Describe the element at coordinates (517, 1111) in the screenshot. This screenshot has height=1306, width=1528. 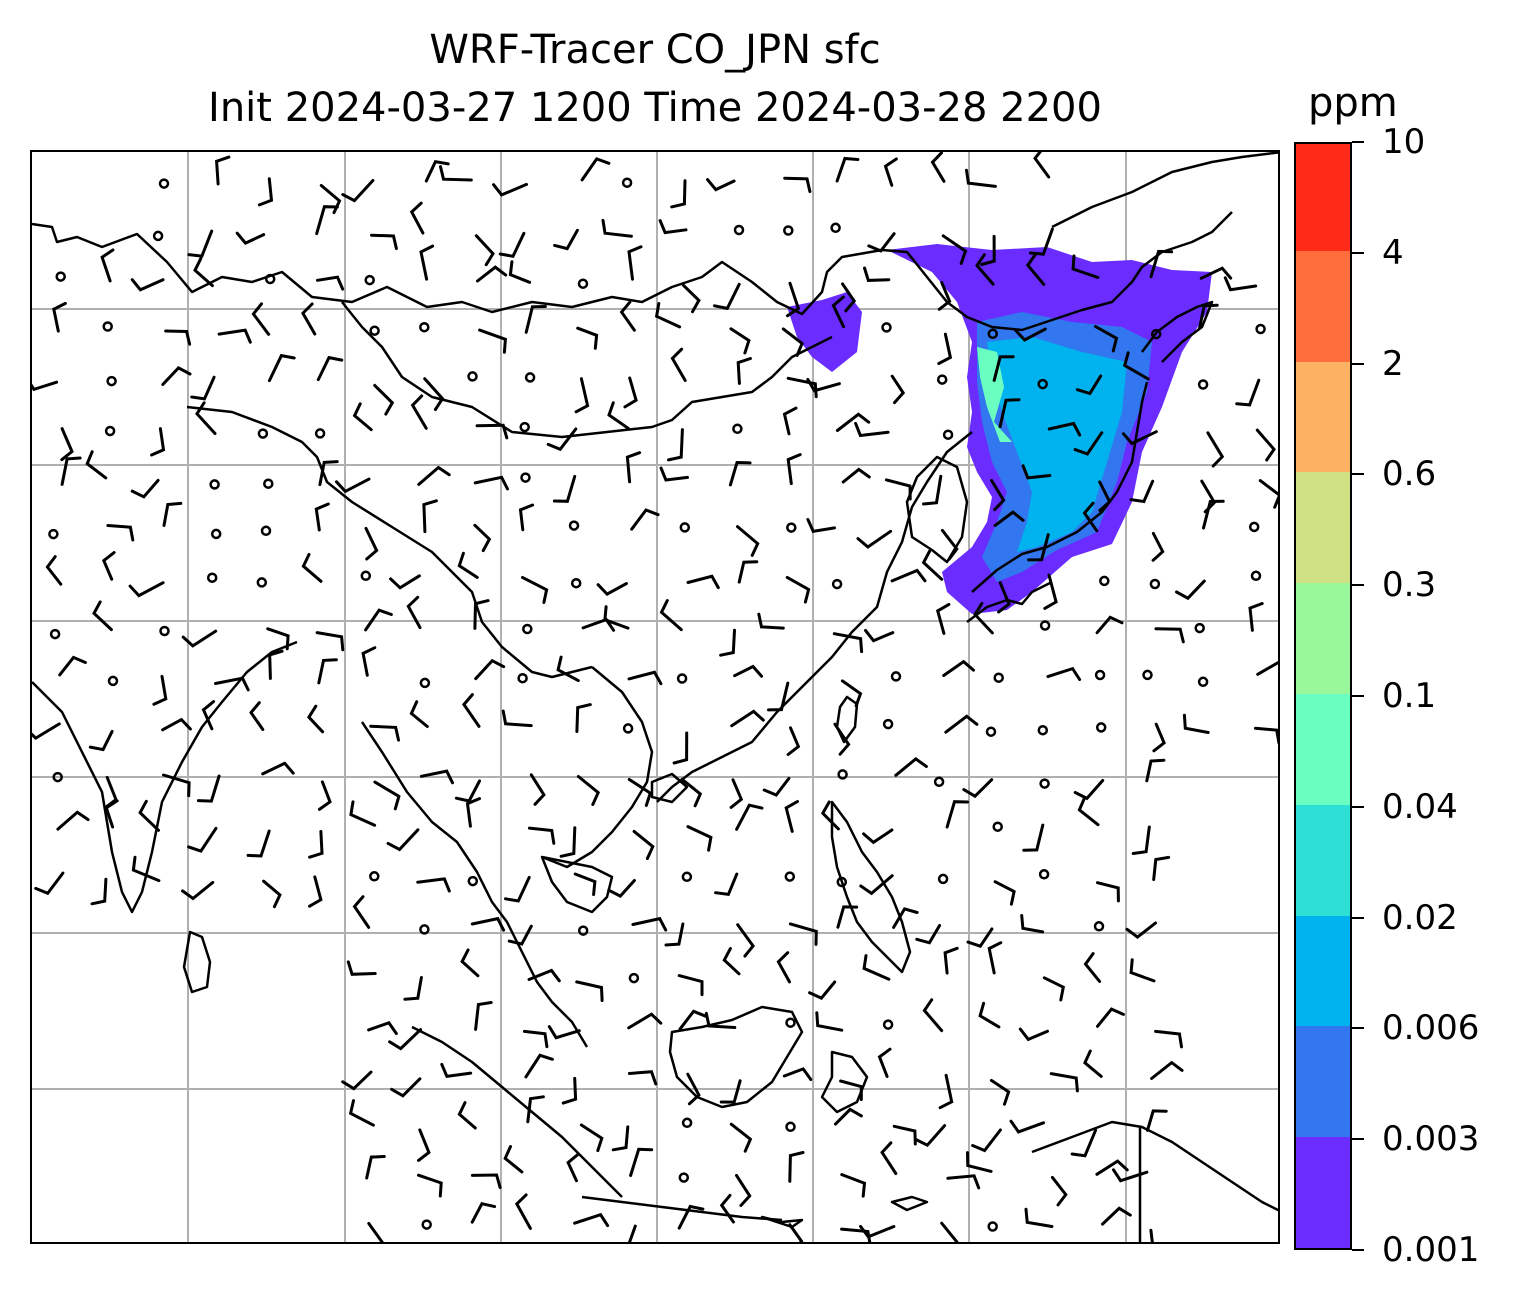
I see `sumatra` at that location.